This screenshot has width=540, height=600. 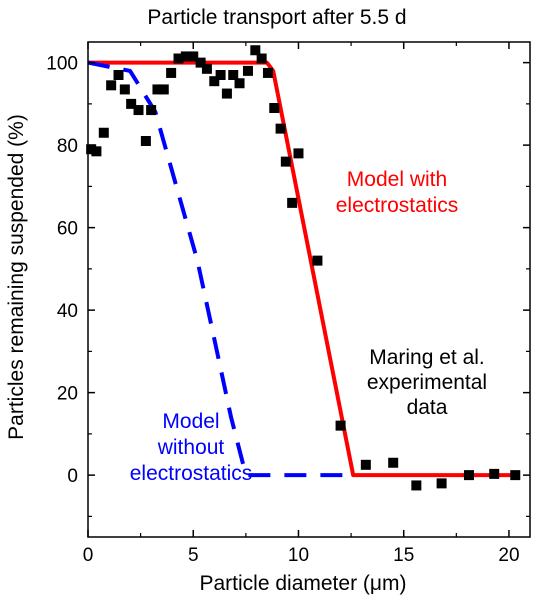 I want to click on annotation-model-without-electrostatics-line: electrostatics, so click(x=191, y=473).